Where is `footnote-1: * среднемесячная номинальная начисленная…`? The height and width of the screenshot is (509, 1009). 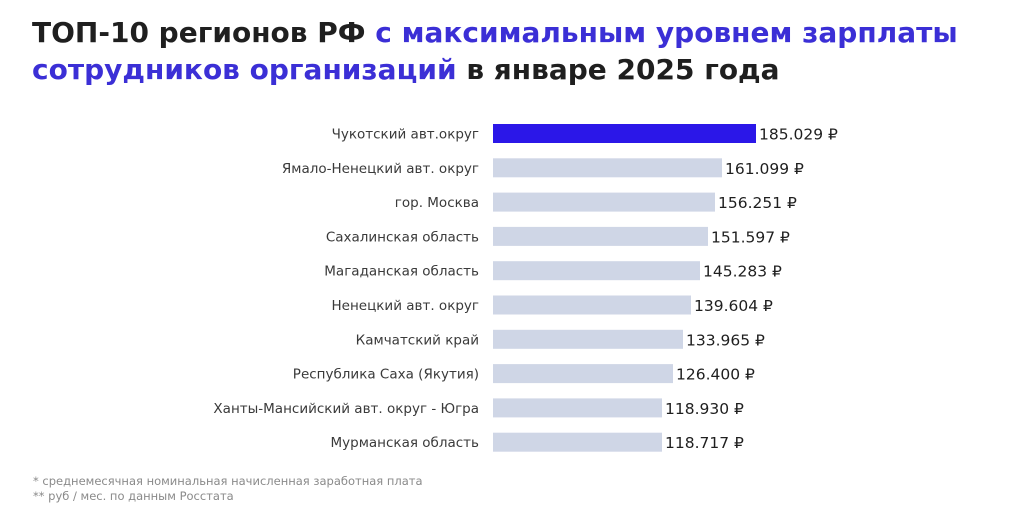 footnote-1: * среднемесячная номинальная начисленная… is located at coordinates (228, 481).